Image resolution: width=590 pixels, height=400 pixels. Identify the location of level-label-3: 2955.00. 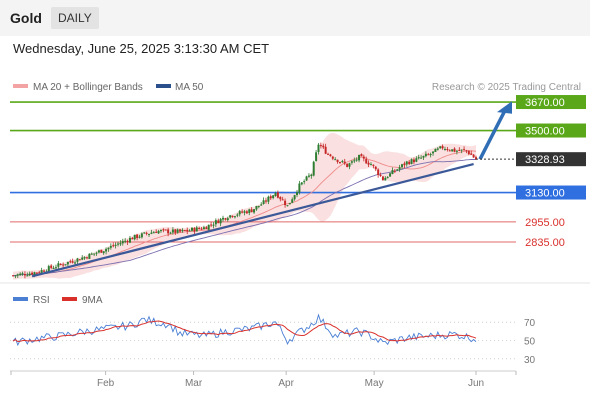
(545, 223).